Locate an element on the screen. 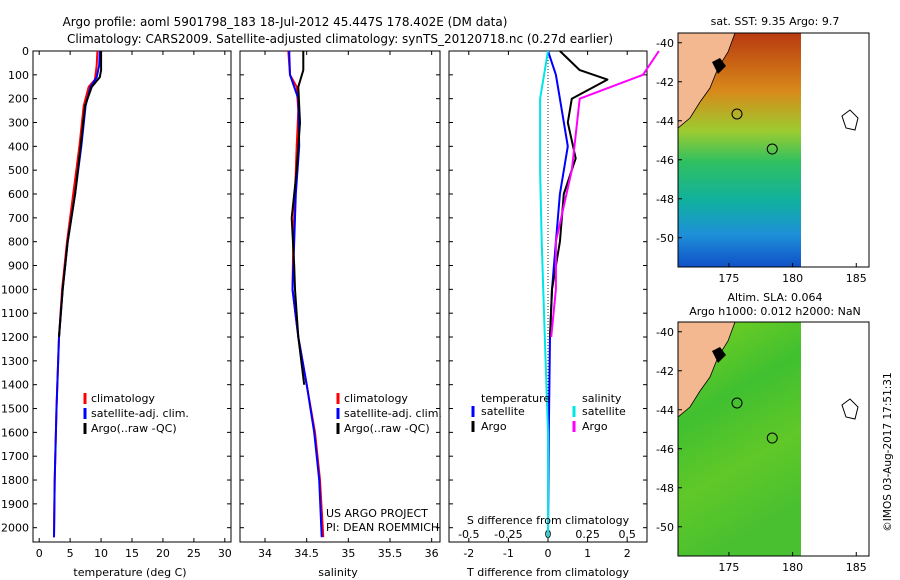 The width and height of the screenshot is (900, 580). legend-t-satellite: satellite is located at coordinates (503, 411).